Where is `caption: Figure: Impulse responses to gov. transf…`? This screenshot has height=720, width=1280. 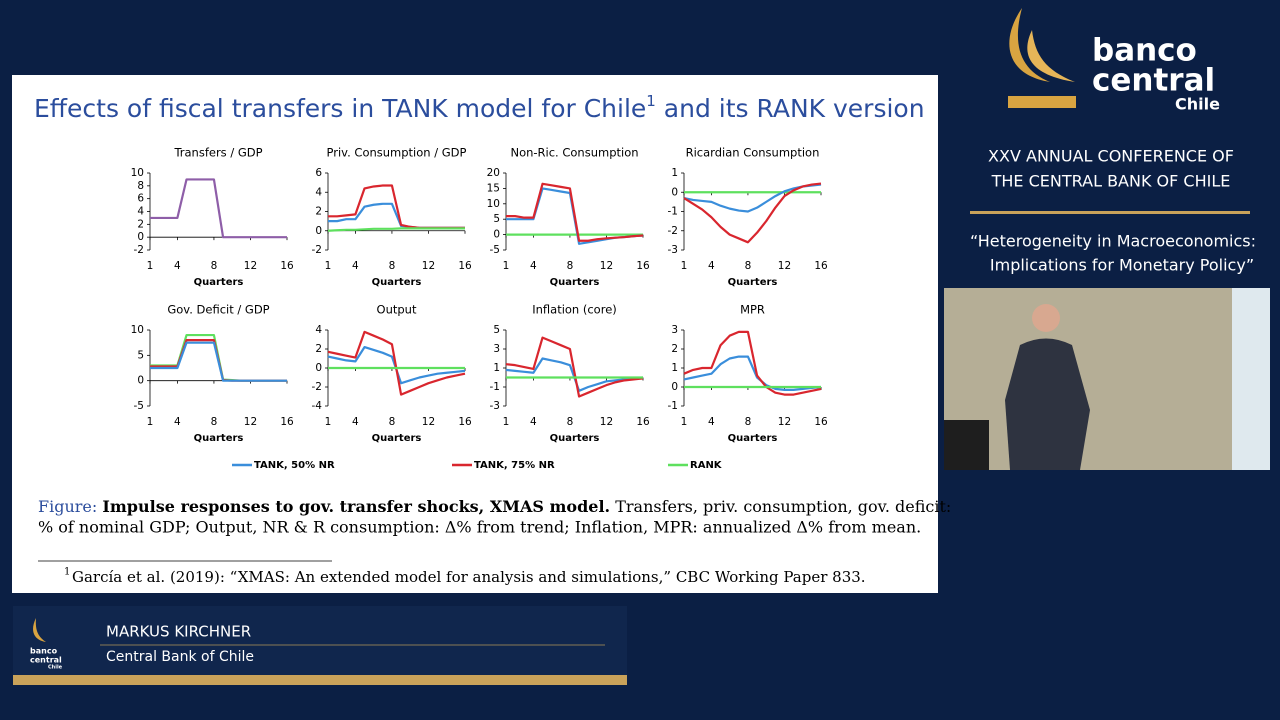 caption: Figure: Impulse responses to gov. transf… is located at coordinates (494, 506).